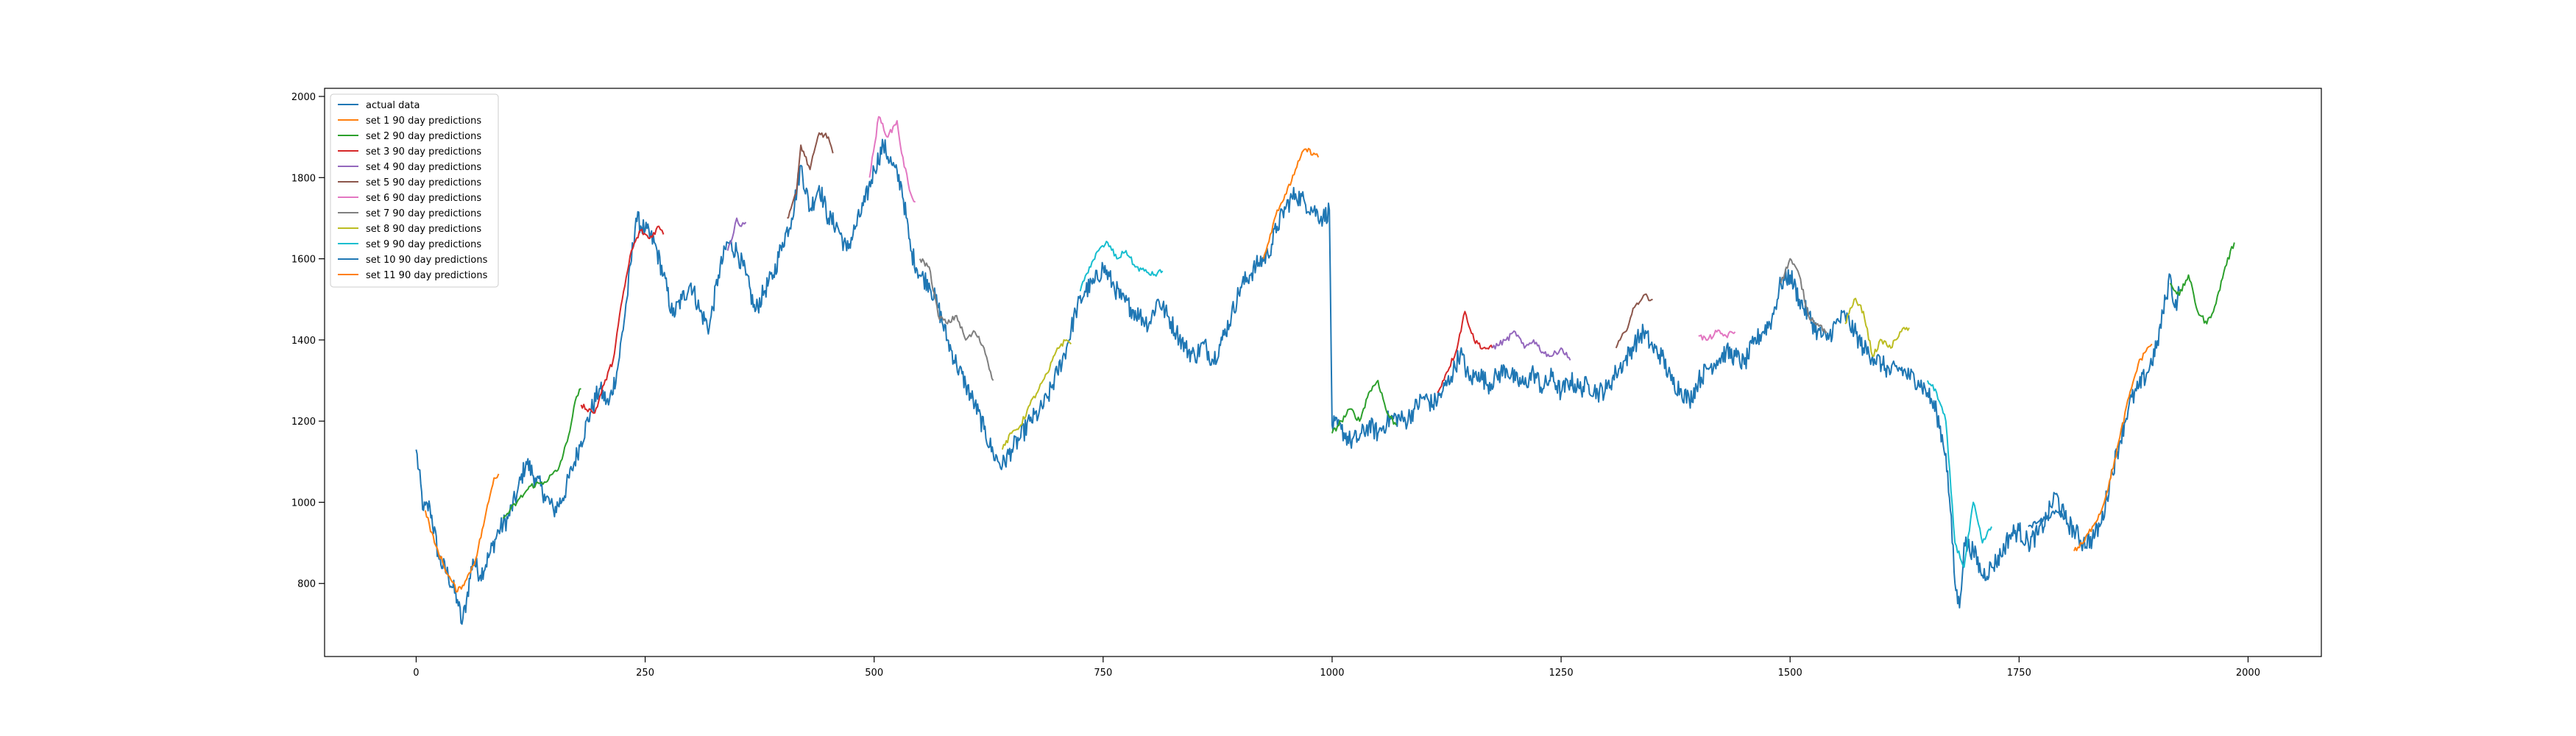 This screenshot has width=2576, height=736. What do you see at coordinates (2019, 673) in the screenshot?
I see `x-tick-label-1750: 1750` at bounding box center [2019, 673].